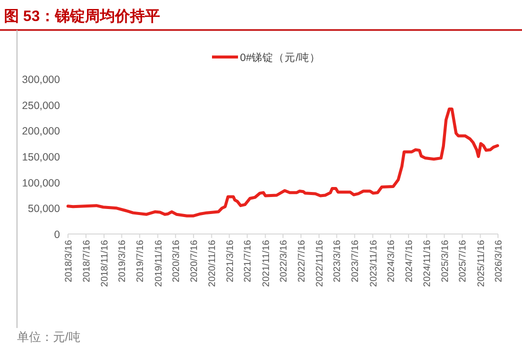  Describe the element at coordinates (194, 261) in the screenshot. I see `x-tick-label: 2020/7/16` at that location.